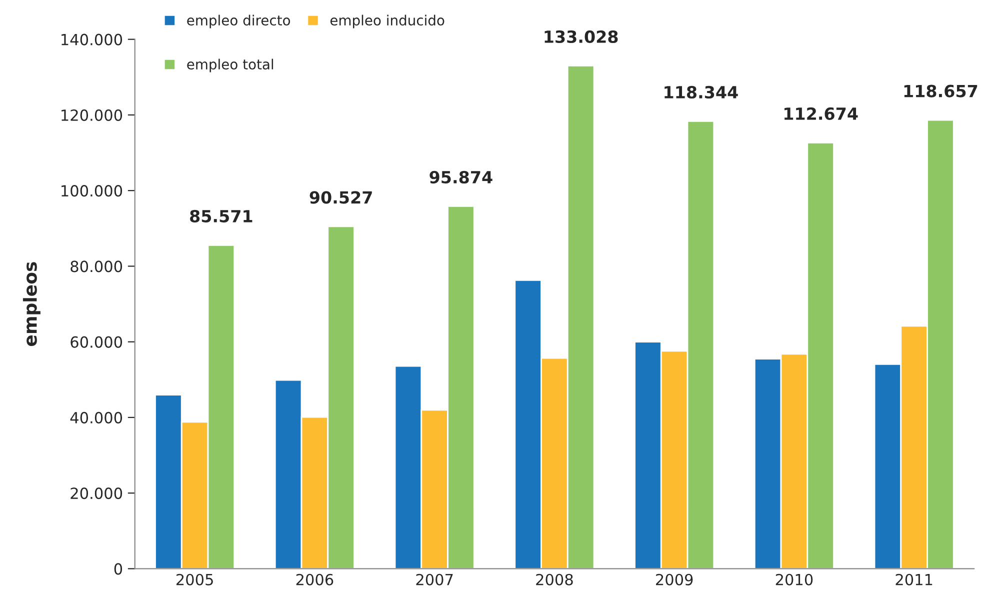  I want to click on y-axis-title: empleos, so click(31, 304).